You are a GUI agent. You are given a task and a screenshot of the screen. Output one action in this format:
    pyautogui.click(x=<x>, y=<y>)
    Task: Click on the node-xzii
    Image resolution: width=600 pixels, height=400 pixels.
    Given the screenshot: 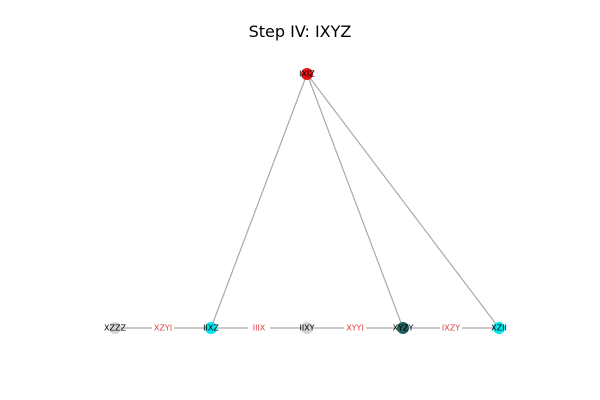 What is the action you would take?
    pyautogui.click(x=499, y=328)
    